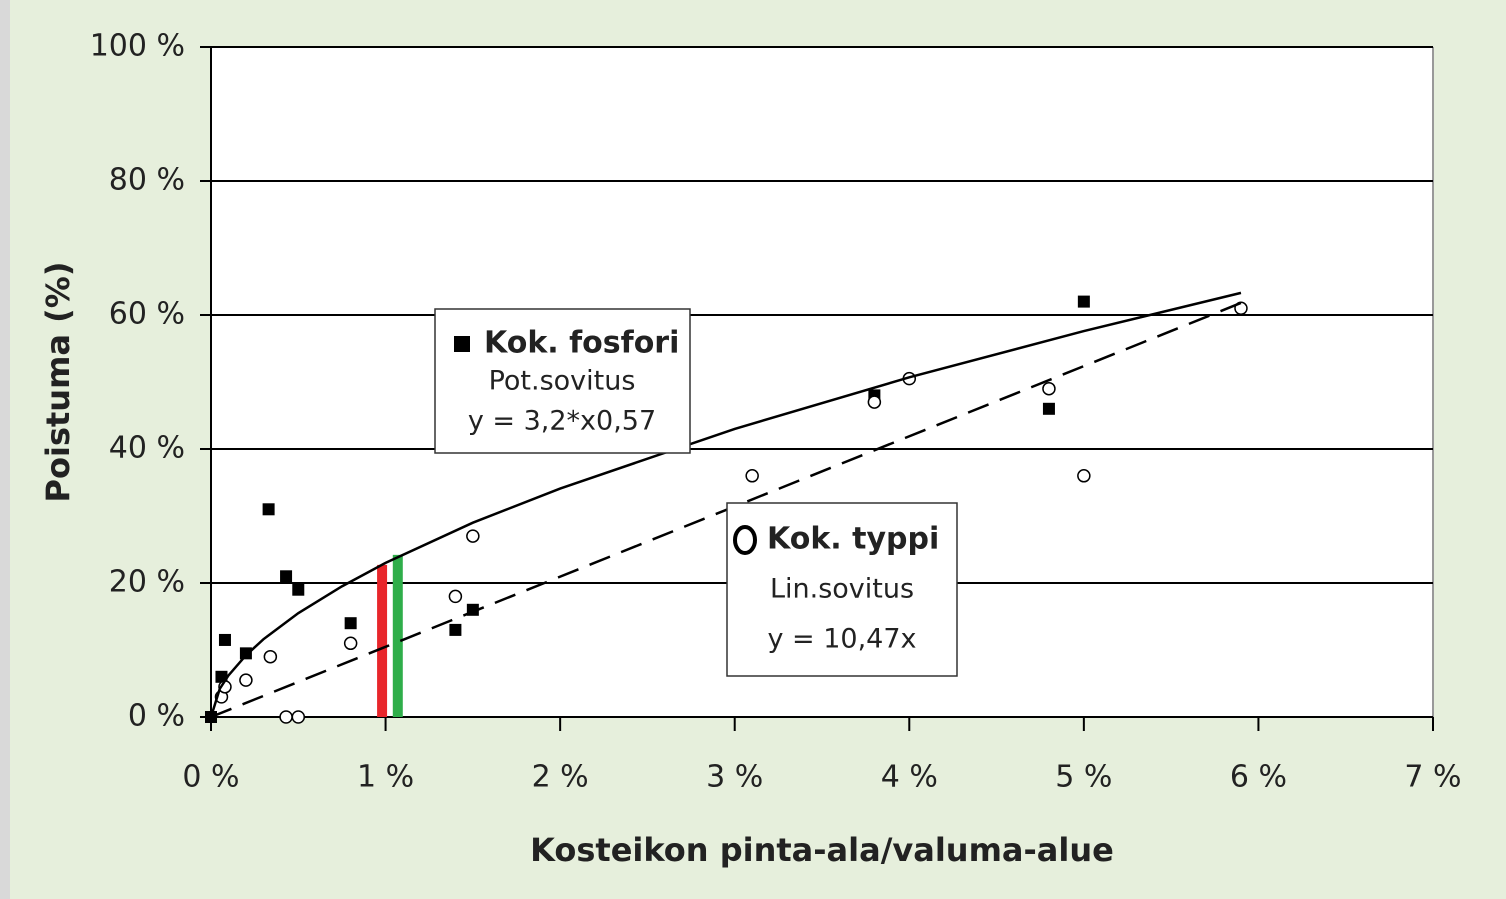 This screenshot has height=899, width=1506. Describe the element at coordinates (562, 421) in the screenshot. I see `fit-equation: y = 3,2*x0,57` at that location.